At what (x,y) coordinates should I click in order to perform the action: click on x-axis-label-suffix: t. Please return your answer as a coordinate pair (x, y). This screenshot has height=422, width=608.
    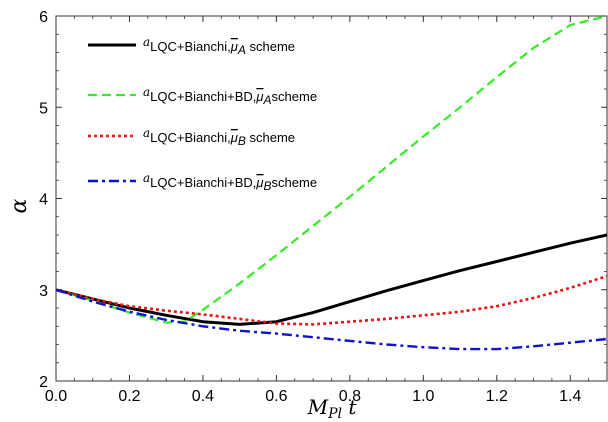
    Looking at the image, I should click on (349, 407).